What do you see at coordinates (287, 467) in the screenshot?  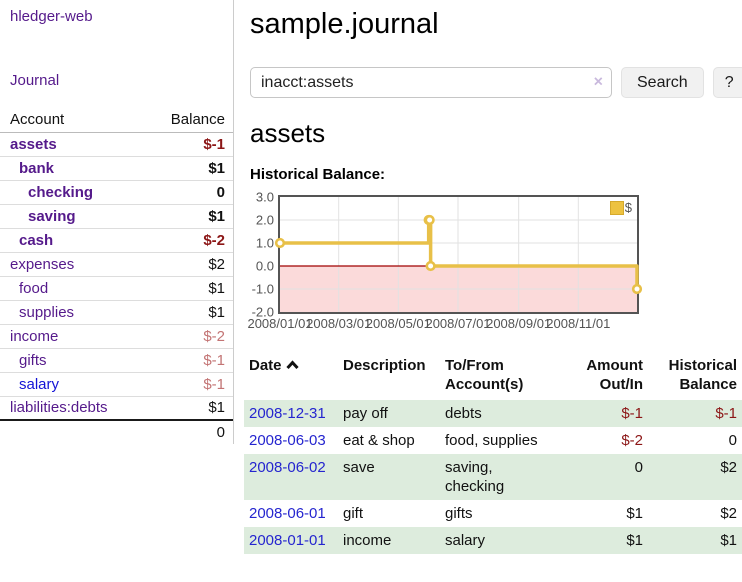 I see `transaction-date-link: 2008-06-02` at bounding box center [287, 467].